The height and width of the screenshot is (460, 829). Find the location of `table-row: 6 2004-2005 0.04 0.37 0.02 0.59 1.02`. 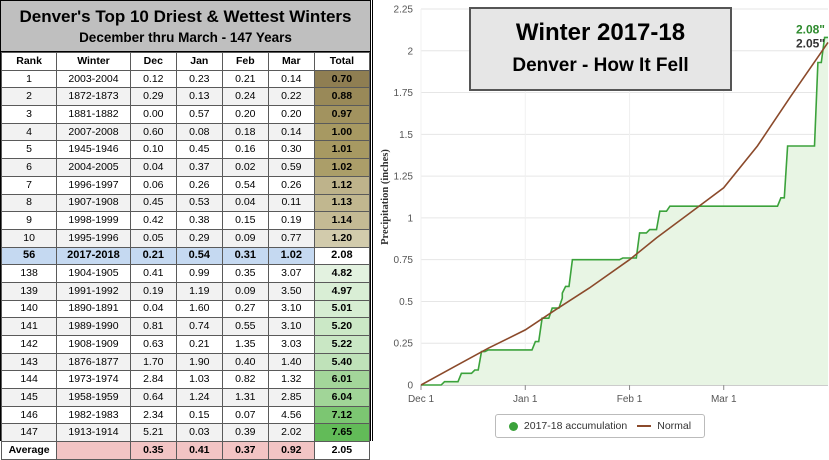

table-row: 6 2004-2005 0.04 0.37 0.02 0.59 1.02 is located at coordinates (185, 167).